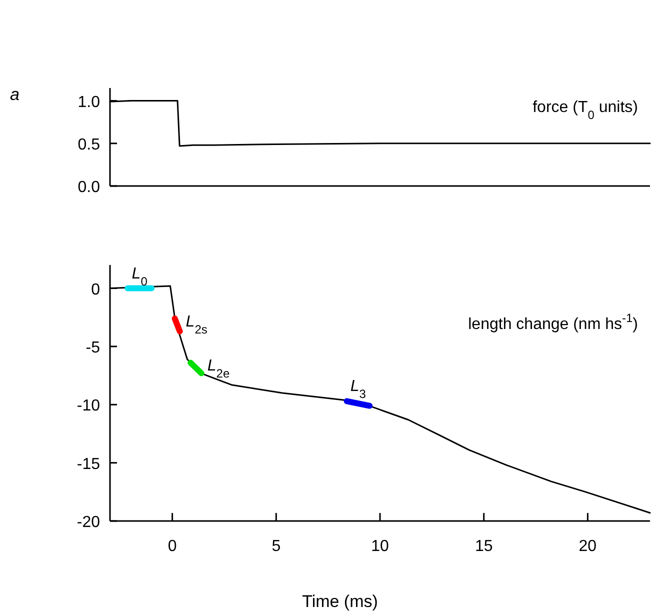 This screenshot has width=652, height=614. What do you see at coordinates (88, 522) in the screenshot?
I see `y-tick-label: -20` at bounding box center [88, 522].